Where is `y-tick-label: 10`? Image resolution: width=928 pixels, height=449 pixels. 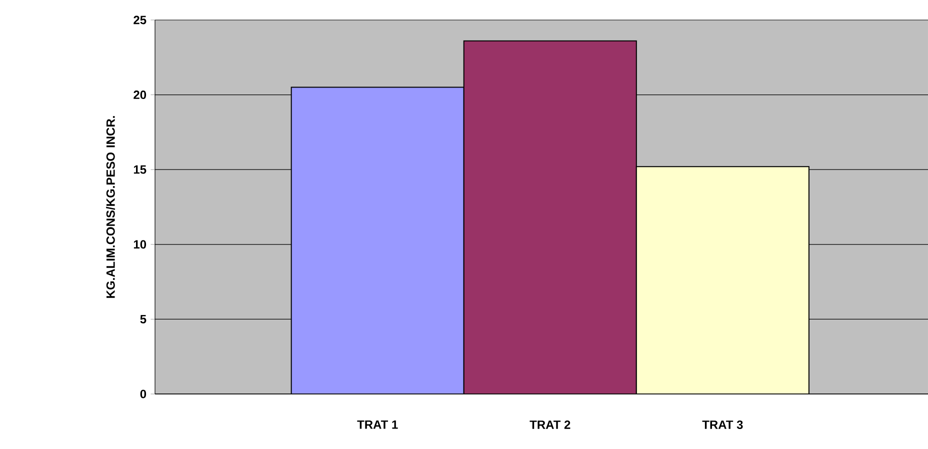
y-tick-label: 10 is located at coordinates (140, 244).